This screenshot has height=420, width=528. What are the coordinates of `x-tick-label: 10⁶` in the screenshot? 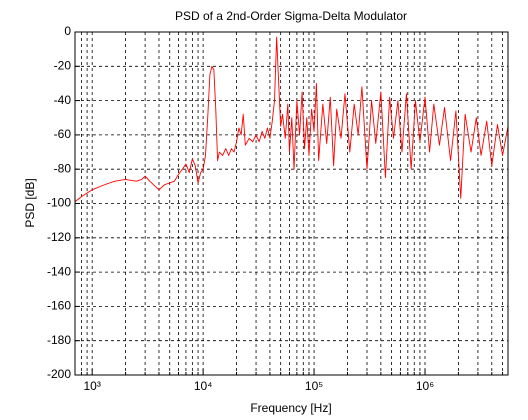 It's located at (425, 386).